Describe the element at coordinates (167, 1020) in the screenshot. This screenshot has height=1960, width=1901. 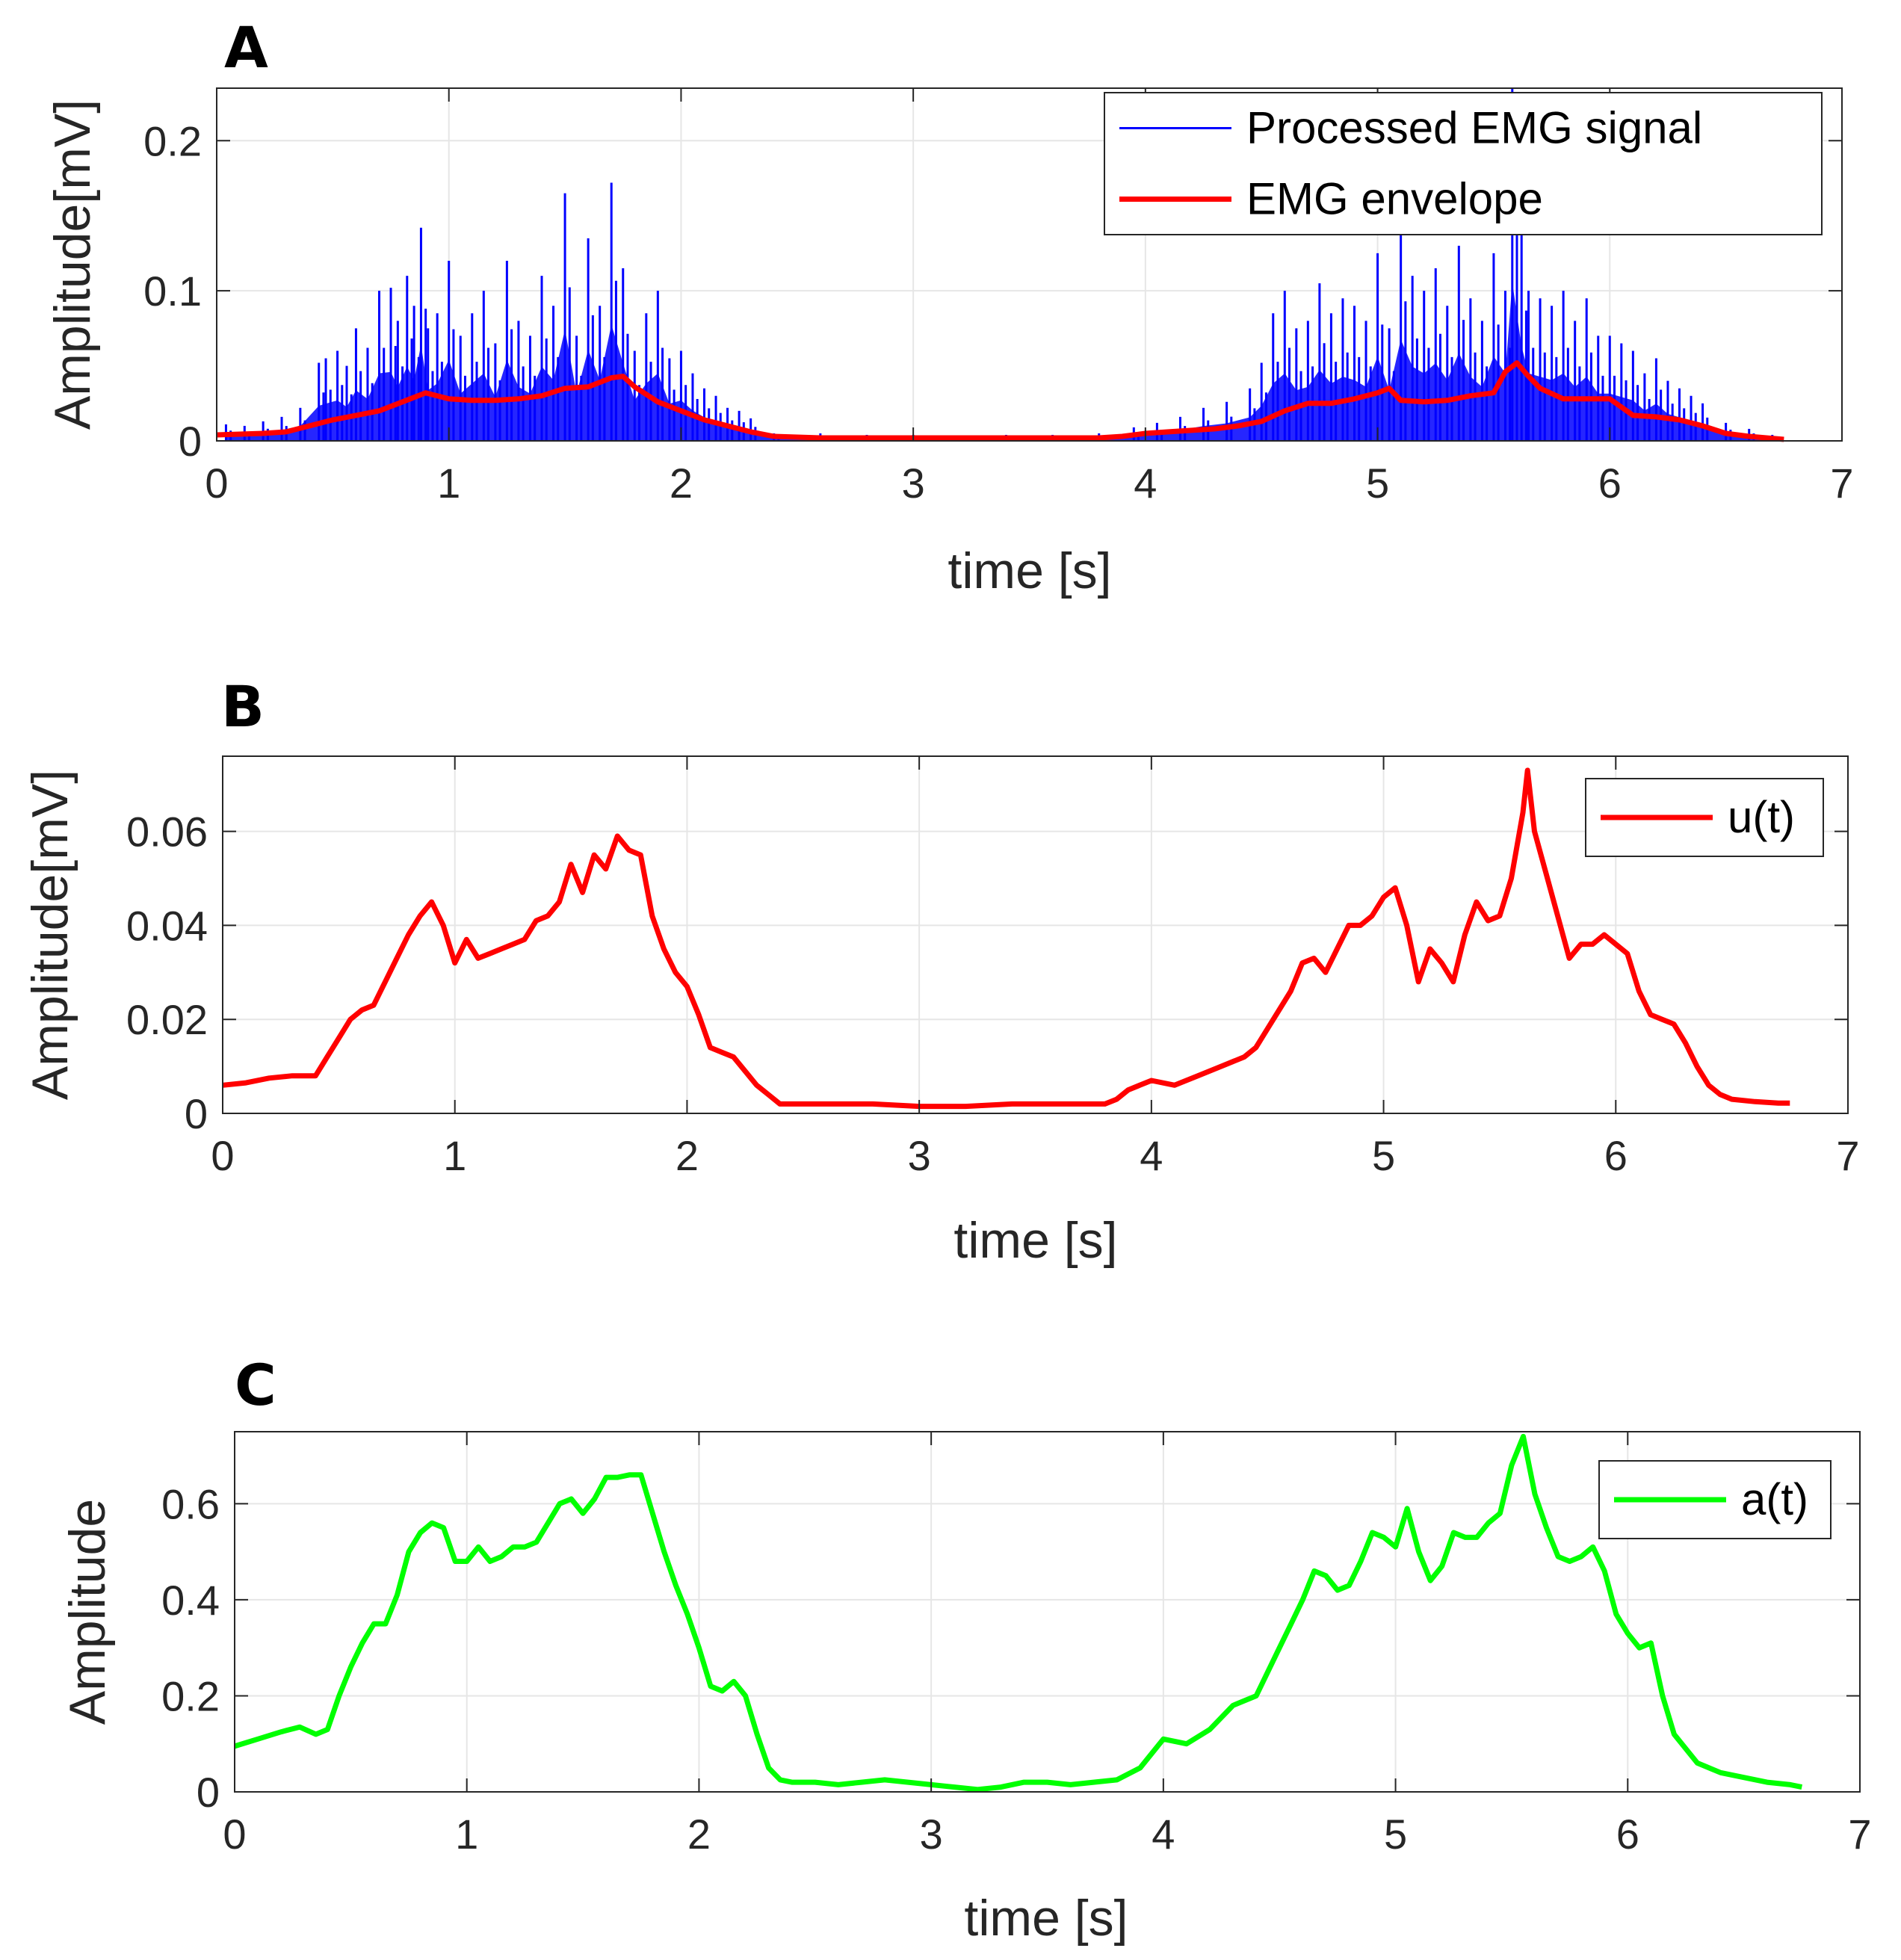
I see `y-tick-label: 0.02` at that location.